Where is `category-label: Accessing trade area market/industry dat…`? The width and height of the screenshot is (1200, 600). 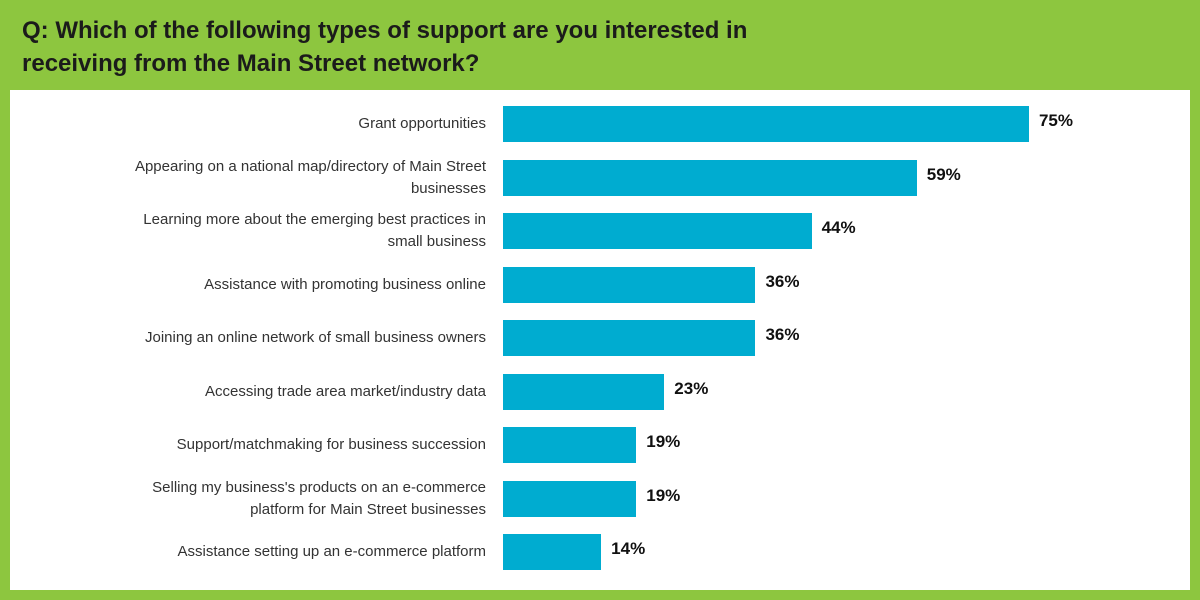
category-label: Accessing trade area market/industry dat… is located at coordinates (345, 391).